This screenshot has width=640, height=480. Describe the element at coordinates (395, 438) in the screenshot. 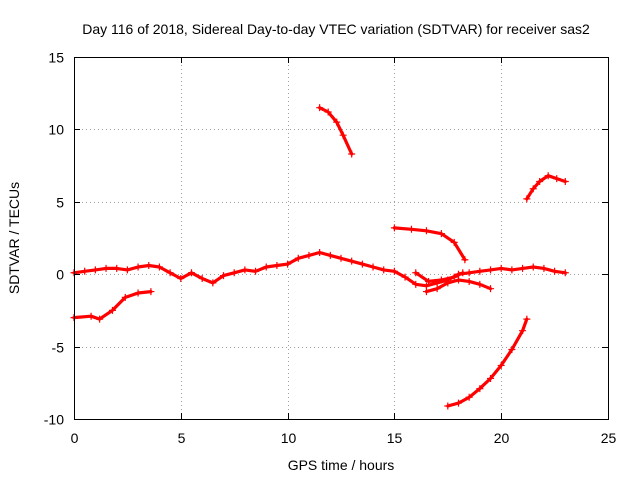

I see `x-tick-label: 15` at that location.